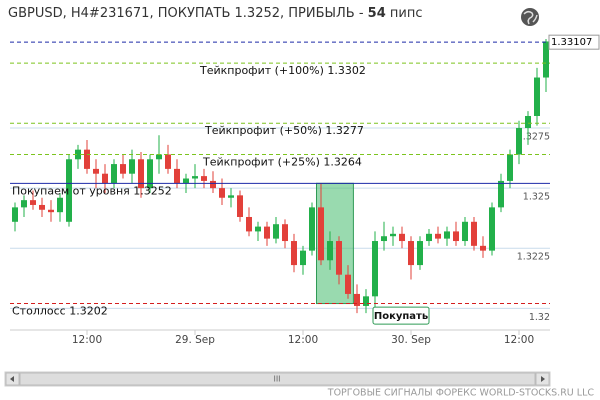  I want to click on scroll-right-arrow, so click(543, 379).